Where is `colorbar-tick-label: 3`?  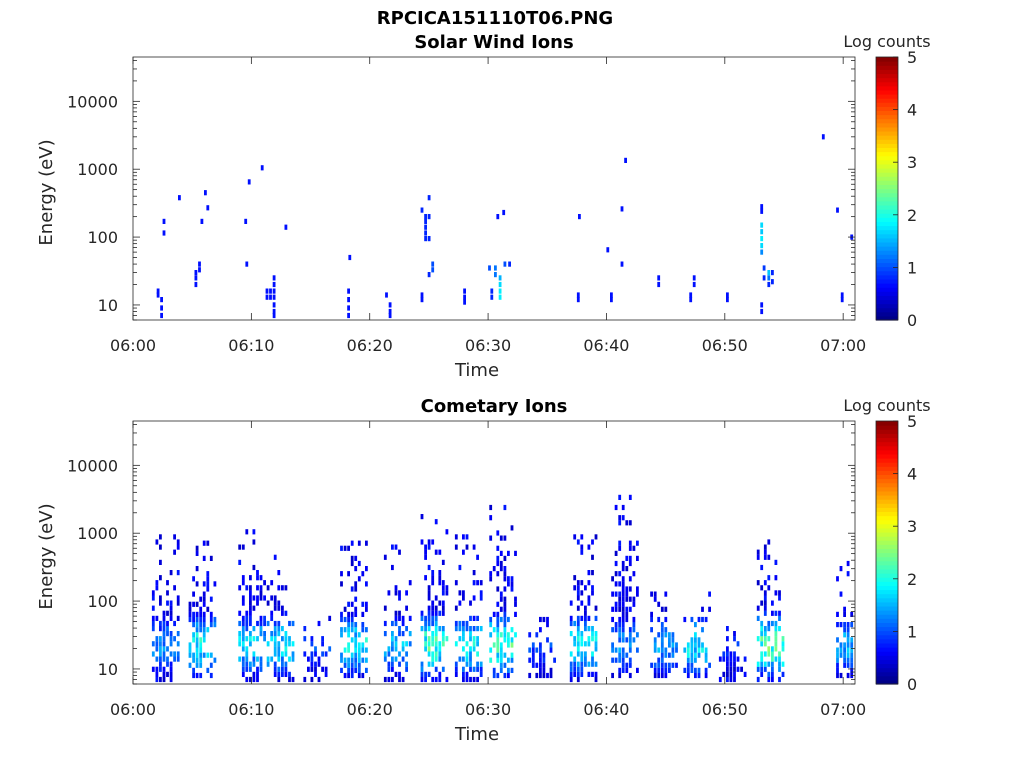
colorbar-tick-label: 3 is located at coordinates (912, 526).